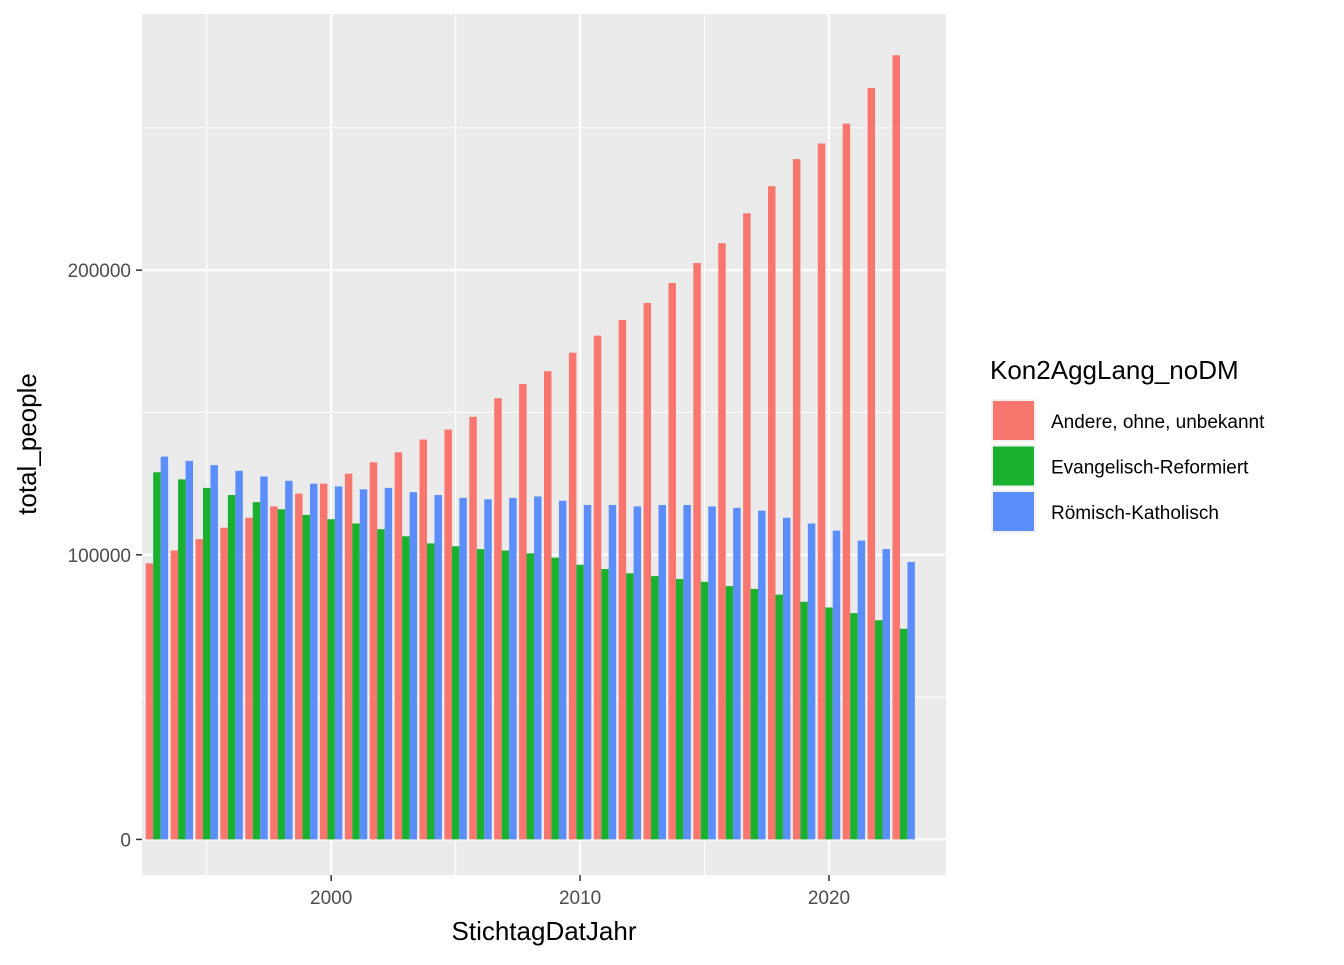 This screenshot has width=1344, height=965. Describe the element at coordinates (1150, 468) in the screenshot. I see `legend-label: Evangelisch-Reformiert` at that location.